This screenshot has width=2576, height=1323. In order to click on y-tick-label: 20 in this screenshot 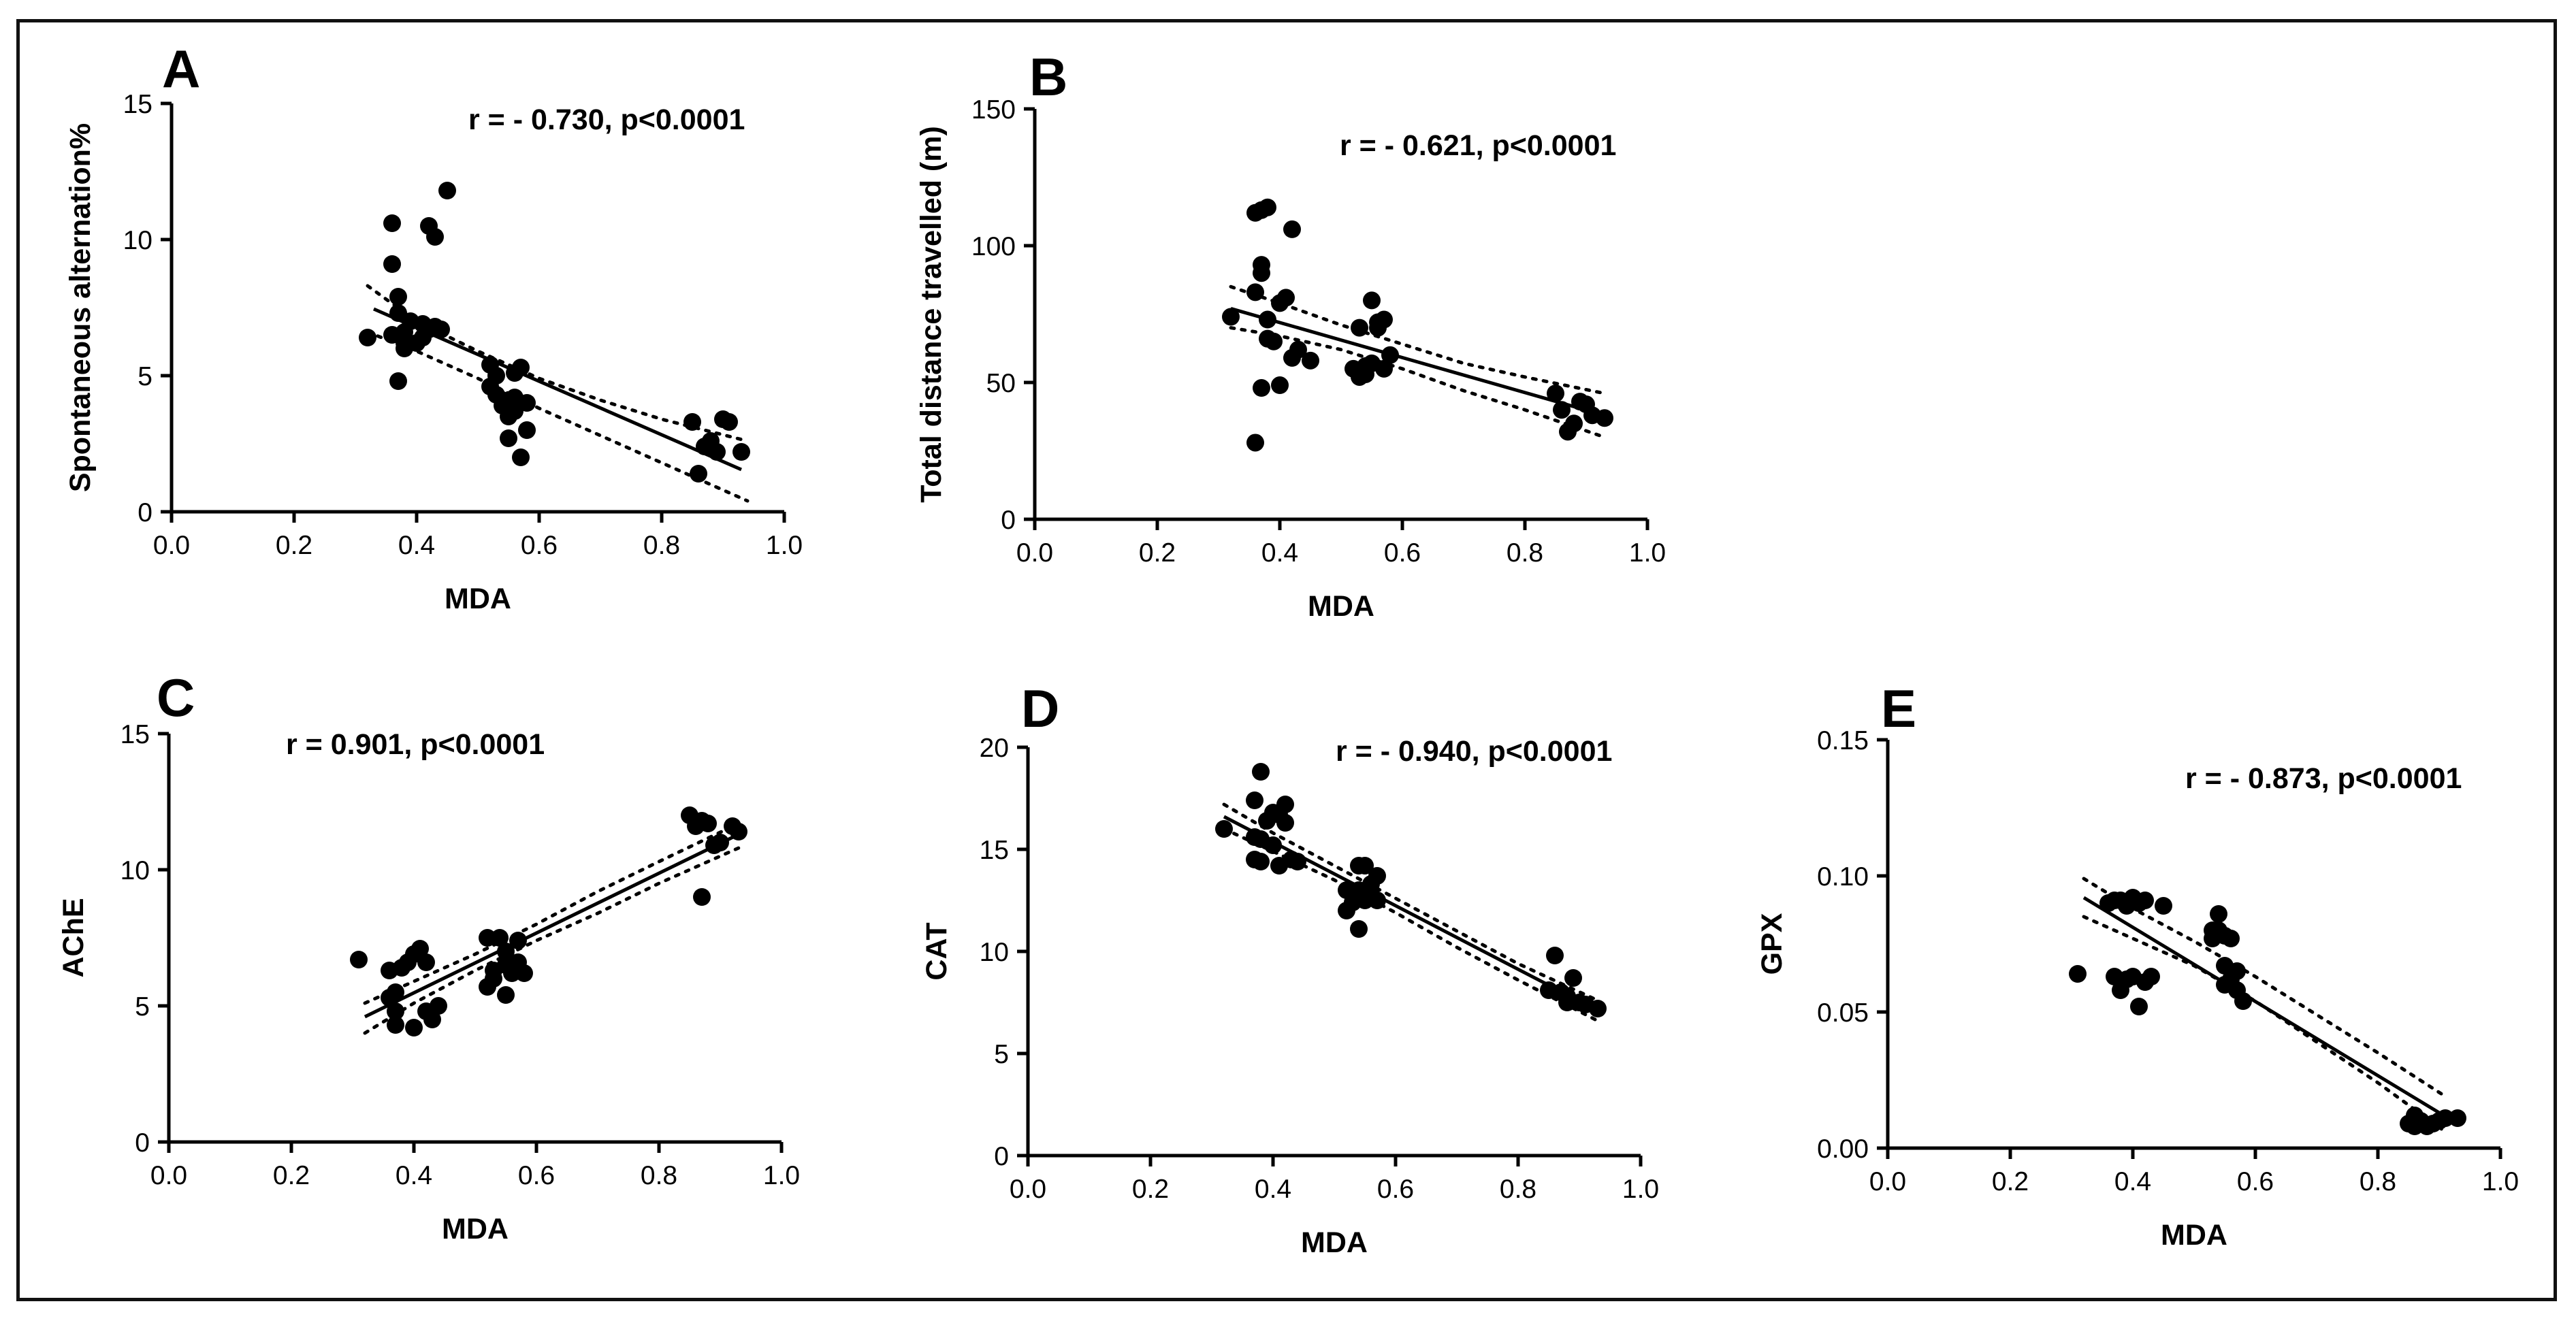, I will do `click(995, 748)`.